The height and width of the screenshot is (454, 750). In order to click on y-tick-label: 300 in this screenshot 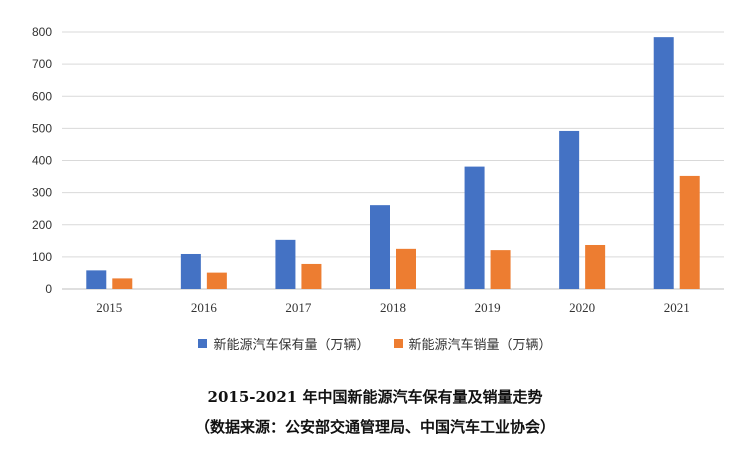, I will do `click(42, 193)`.